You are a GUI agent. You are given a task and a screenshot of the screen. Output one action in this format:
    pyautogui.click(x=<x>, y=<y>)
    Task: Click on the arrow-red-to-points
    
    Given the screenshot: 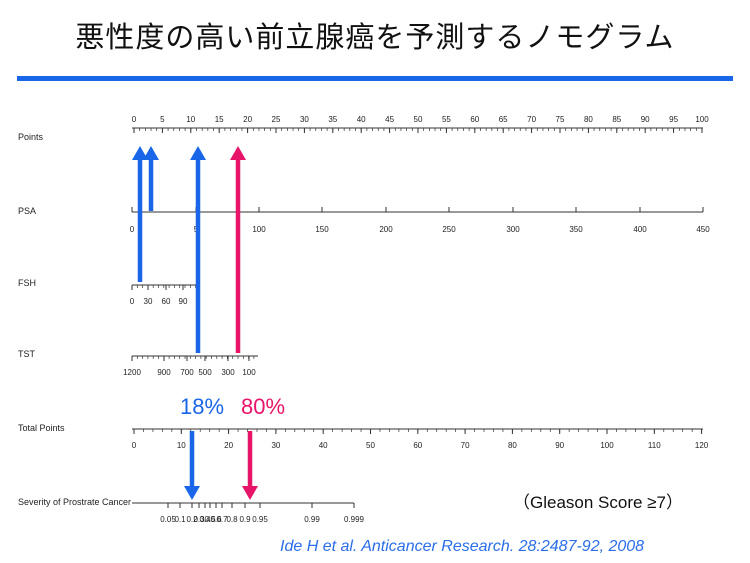 What is the action you would take?
    pyautogui.click(x=238, y=249)
    